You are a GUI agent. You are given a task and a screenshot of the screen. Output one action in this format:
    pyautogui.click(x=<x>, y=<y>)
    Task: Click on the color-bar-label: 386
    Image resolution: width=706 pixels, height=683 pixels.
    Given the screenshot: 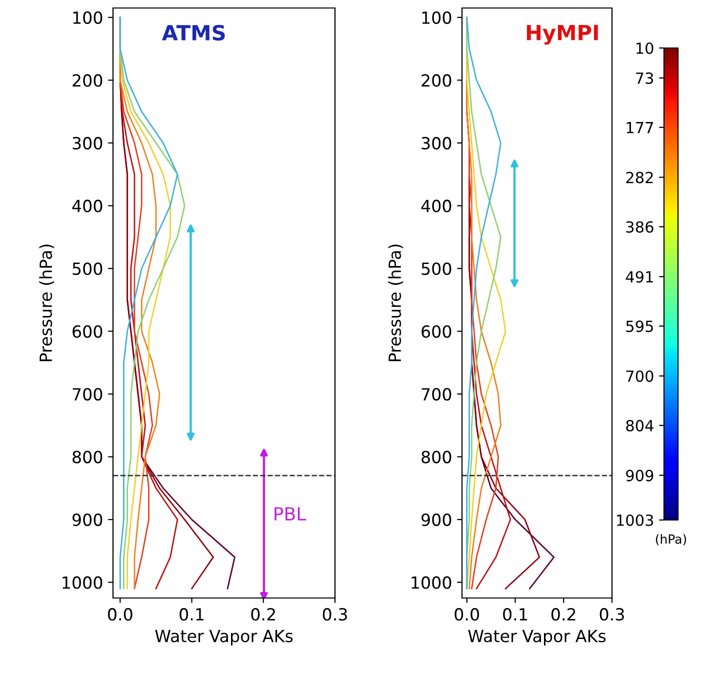 What is the action you would take?
    pyautogui.click(x=640, y=227)
    